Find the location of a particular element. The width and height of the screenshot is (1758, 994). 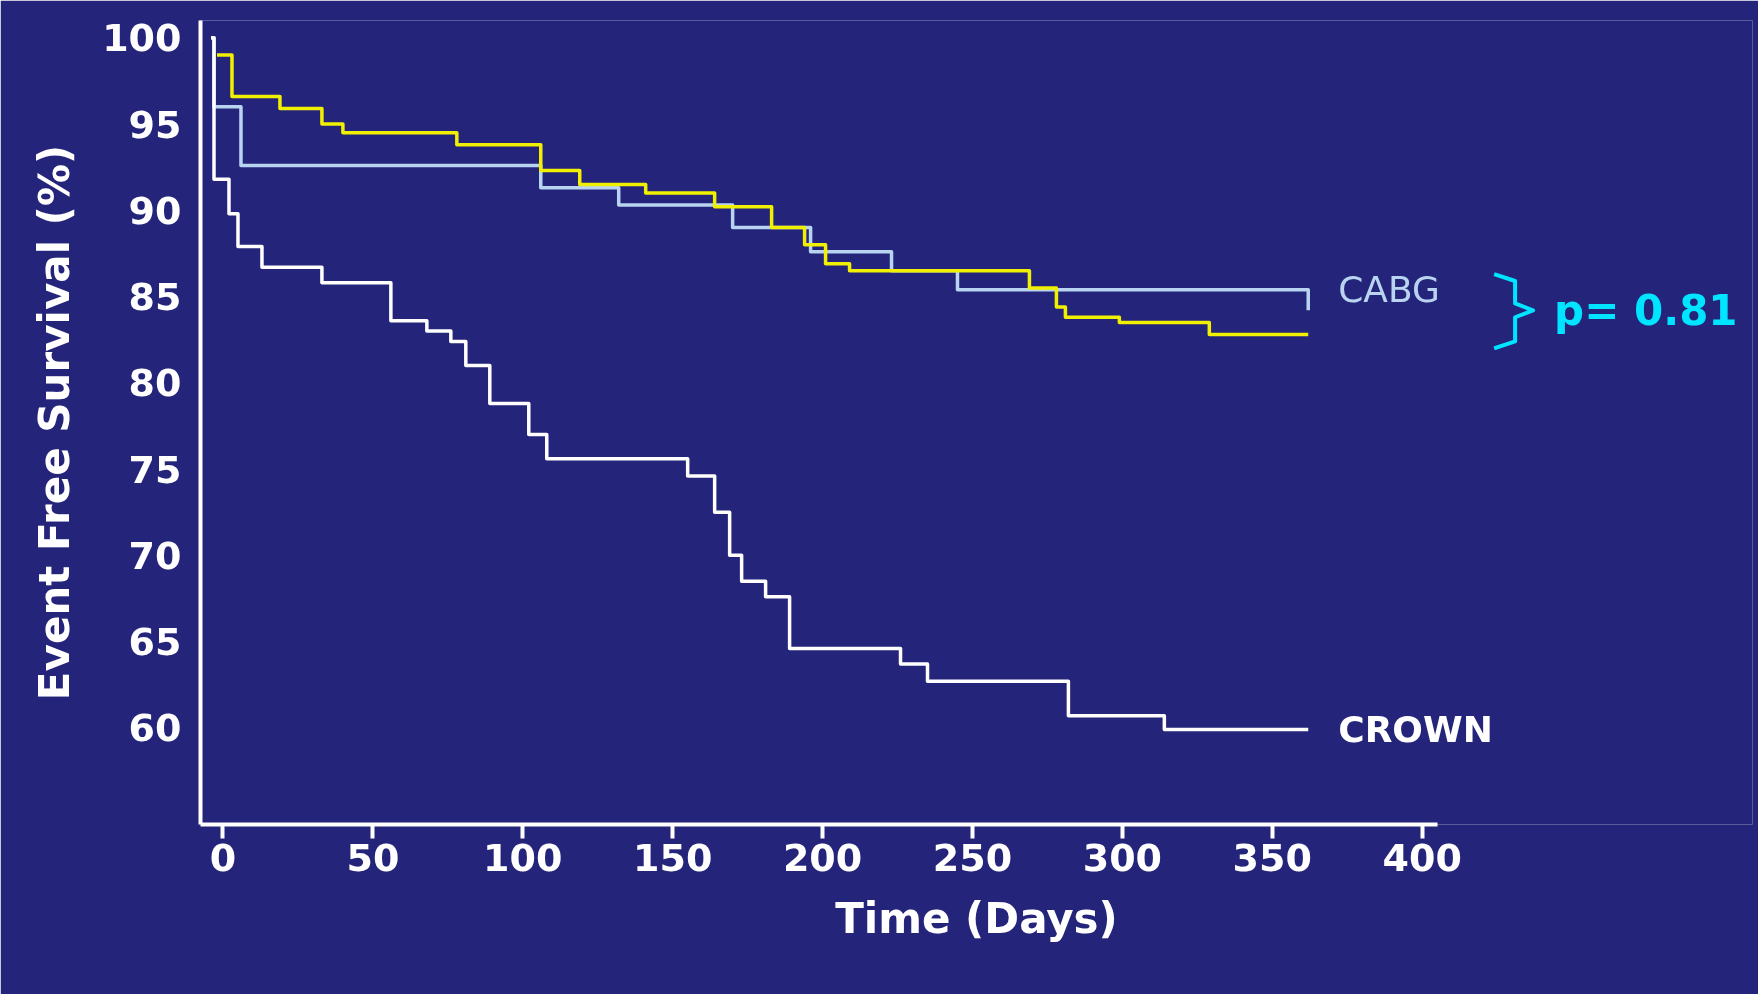

x-tick-label: 0 is located at coordinates (223, 857).